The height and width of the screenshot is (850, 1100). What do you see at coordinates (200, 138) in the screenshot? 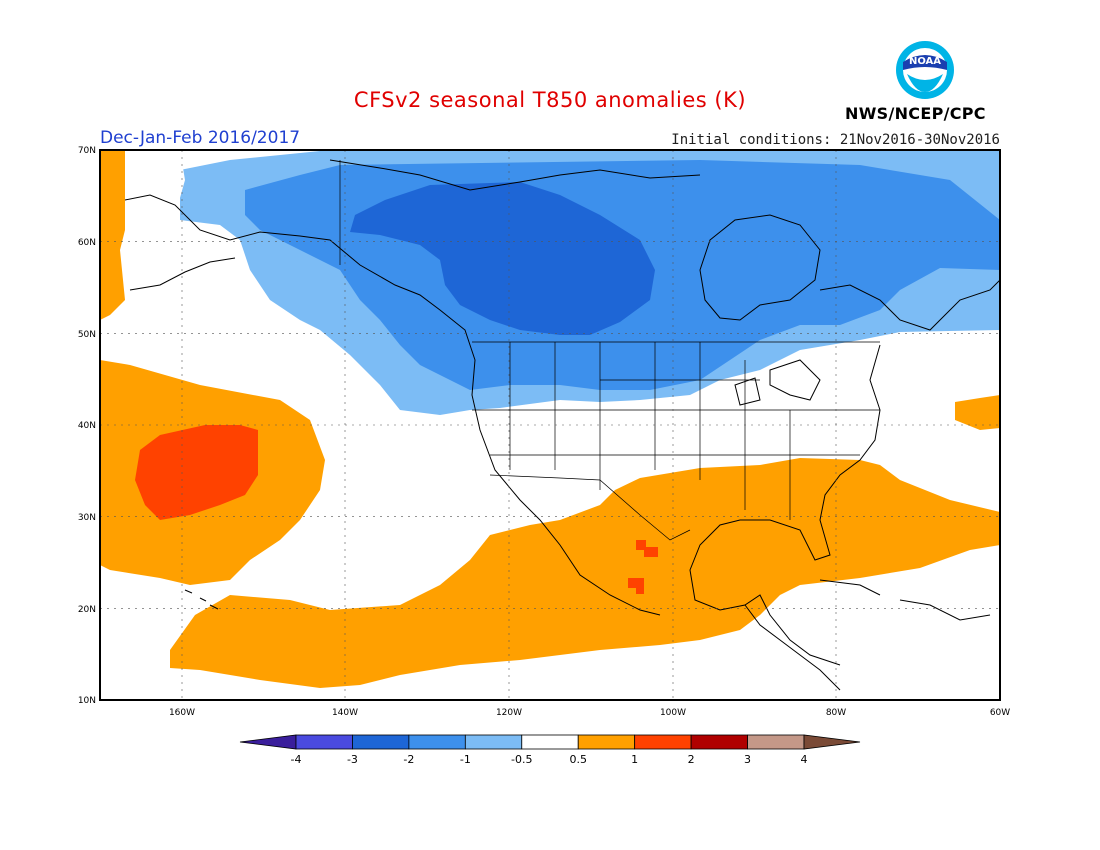
I see `season-label: Dec-Jan-Feb 2016/2017` at bounding box center [200, 138].